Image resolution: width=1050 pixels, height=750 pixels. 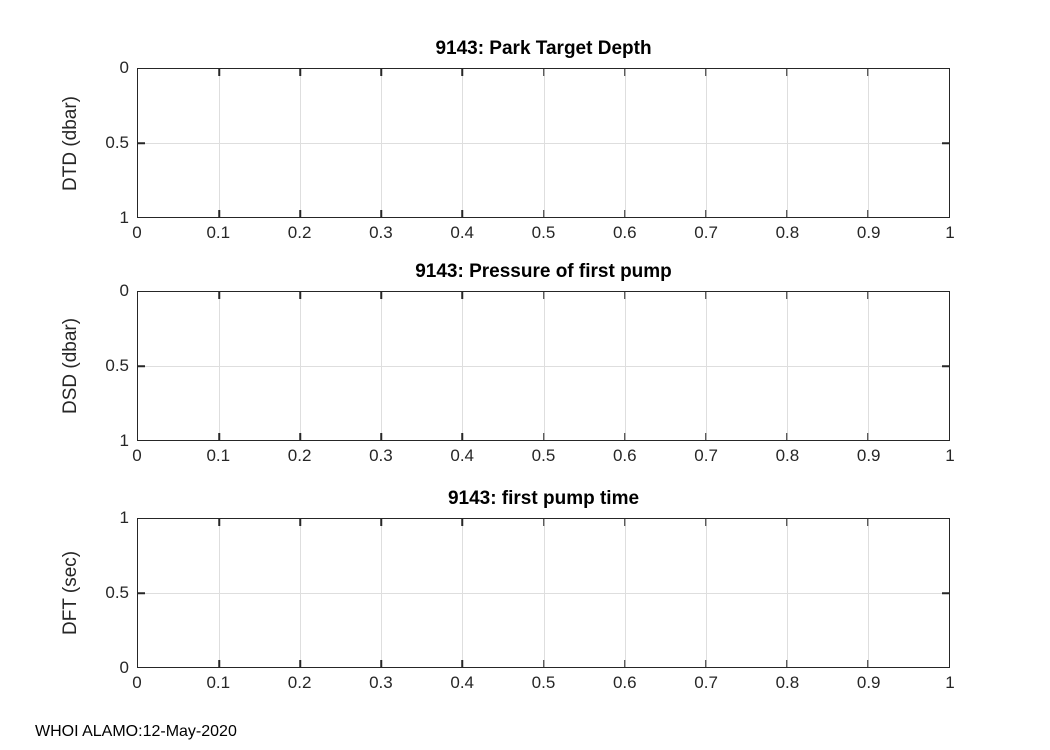 What do you see at coordinates (543, 498) in the screenshot?
I see `subplot-title: 9143: first pump time` at bounding box center [543, 498].